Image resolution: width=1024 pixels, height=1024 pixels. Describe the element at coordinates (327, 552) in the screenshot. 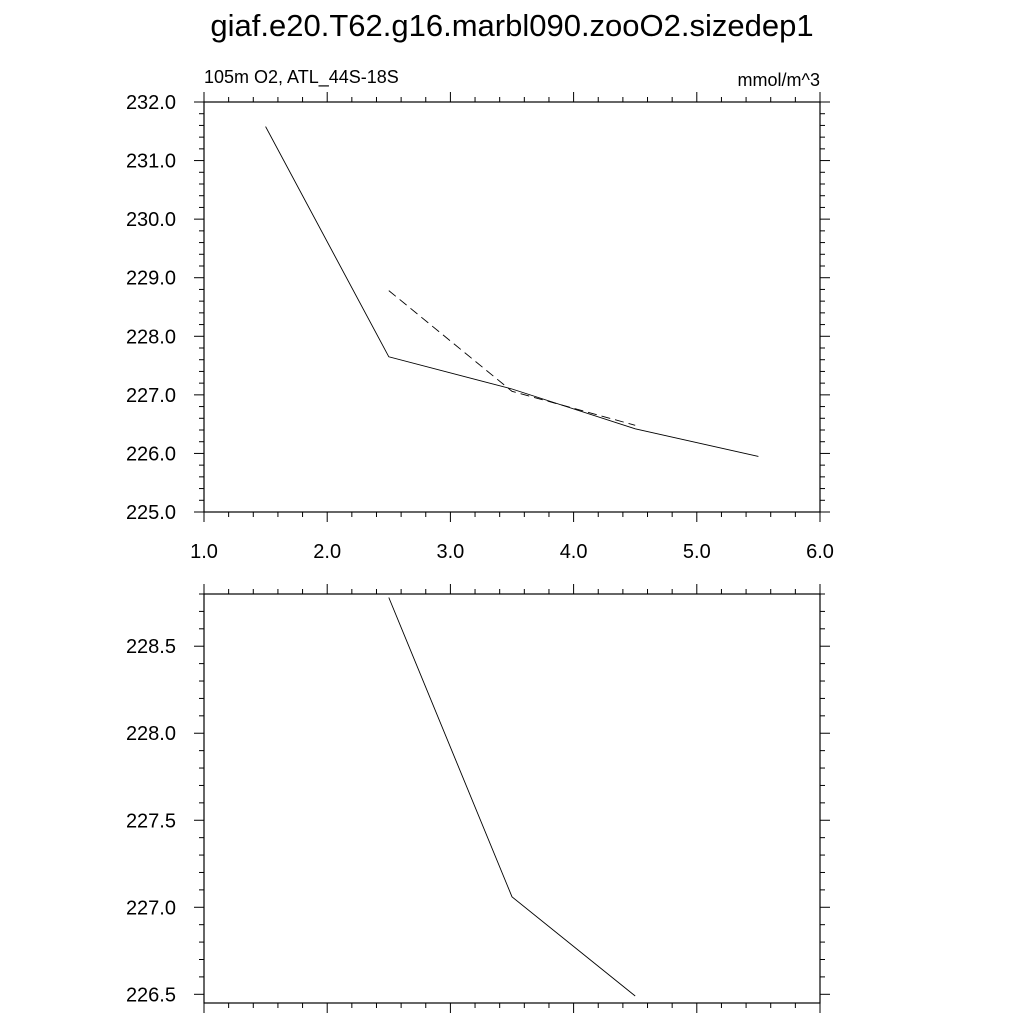

I see `panel1-x-tick-label: 2.0` at that location.